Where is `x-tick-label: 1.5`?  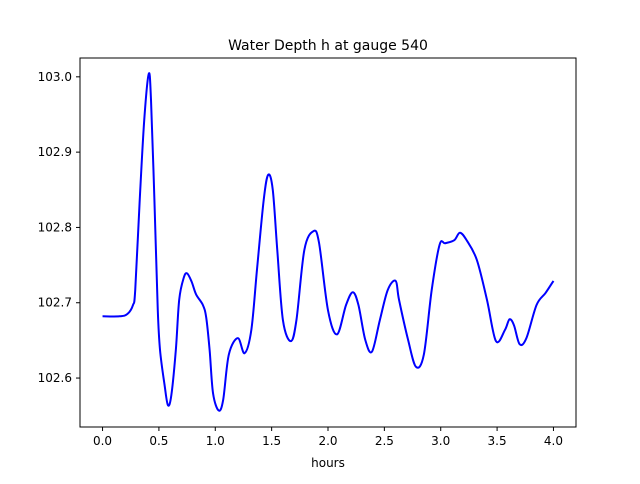
x-tick-label: 1.5 is located at coordinates (271, 441).